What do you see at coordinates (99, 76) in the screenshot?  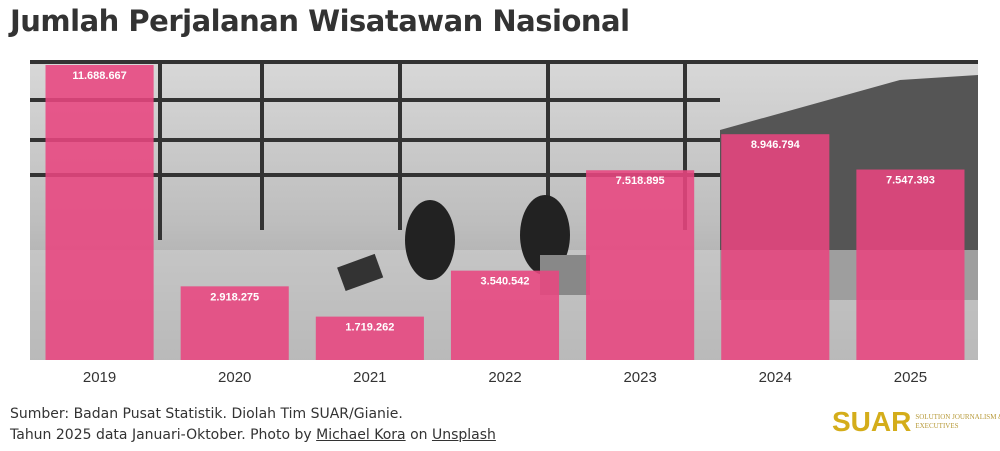 I see `value-label: 11.688.667` at bounding box center [99, 76].